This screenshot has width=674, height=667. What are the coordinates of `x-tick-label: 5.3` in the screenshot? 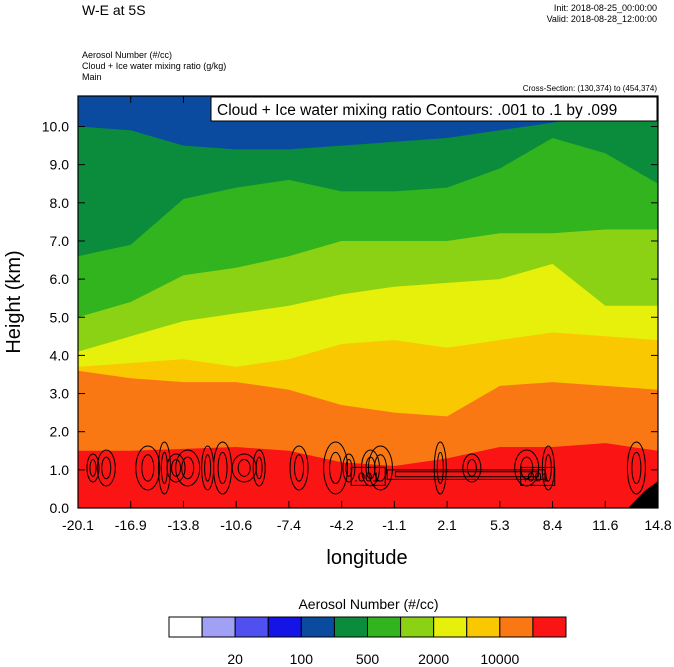 It's located at (500, 525).